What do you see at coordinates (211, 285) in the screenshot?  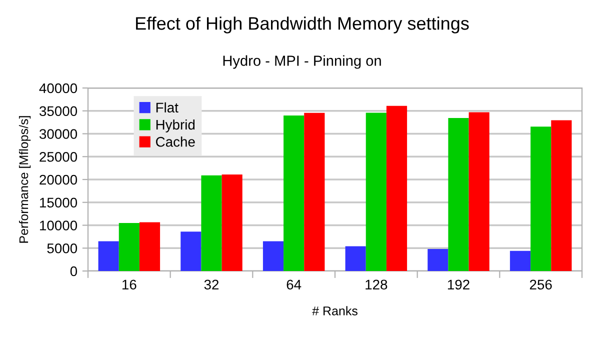 I see `x-tick-label: 32` at bounding box center [211, 285].